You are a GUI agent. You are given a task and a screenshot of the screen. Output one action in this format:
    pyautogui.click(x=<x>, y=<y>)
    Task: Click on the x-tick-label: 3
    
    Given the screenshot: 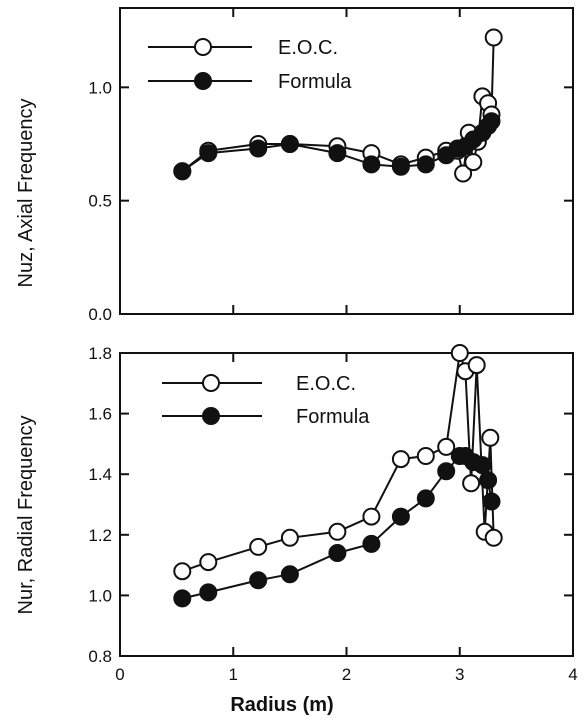 What is the action you would take?
    pyautogui.click(x=459, y=674)
    